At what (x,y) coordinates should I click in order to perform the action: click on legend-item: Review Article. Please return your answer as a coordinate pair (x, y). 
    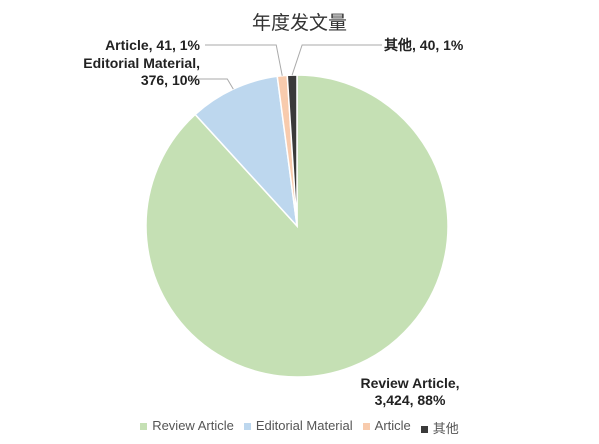
    Looking at the image, I should click on (187, 427).